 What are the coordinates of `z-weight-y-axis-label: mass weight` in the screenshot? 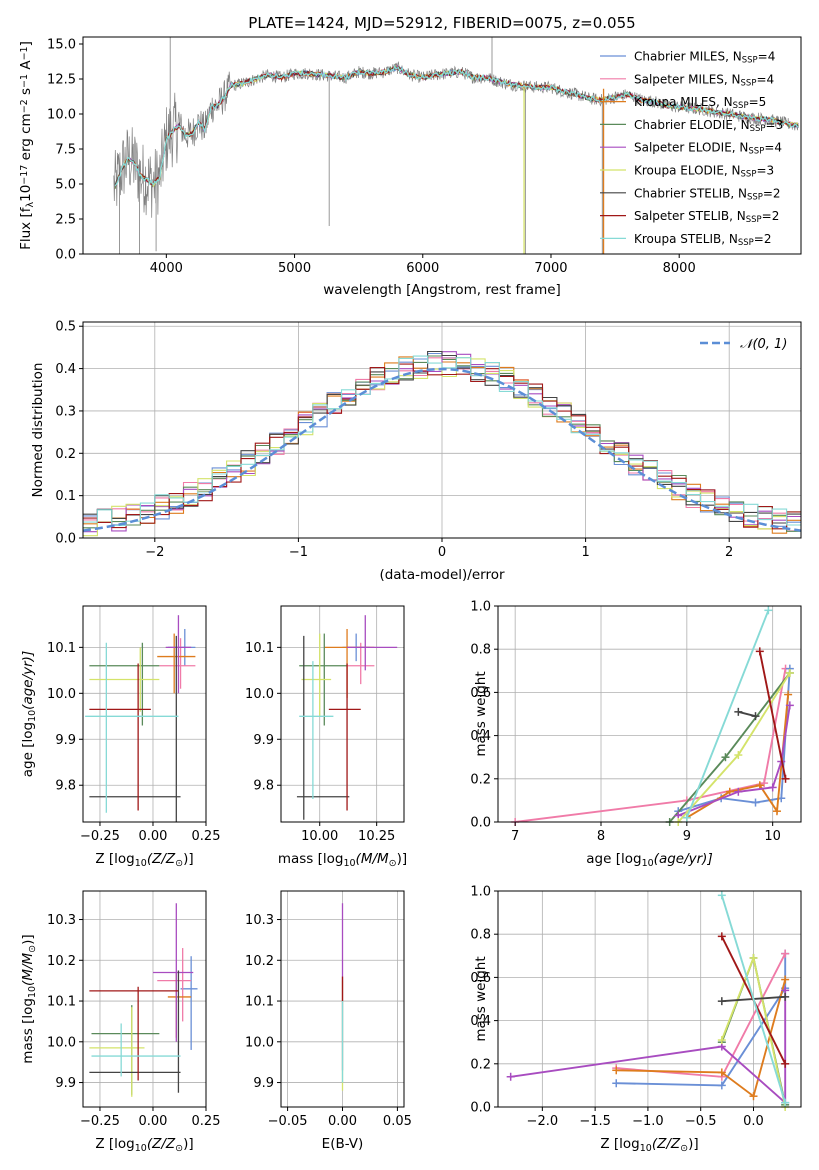 It's located at (481, 998).